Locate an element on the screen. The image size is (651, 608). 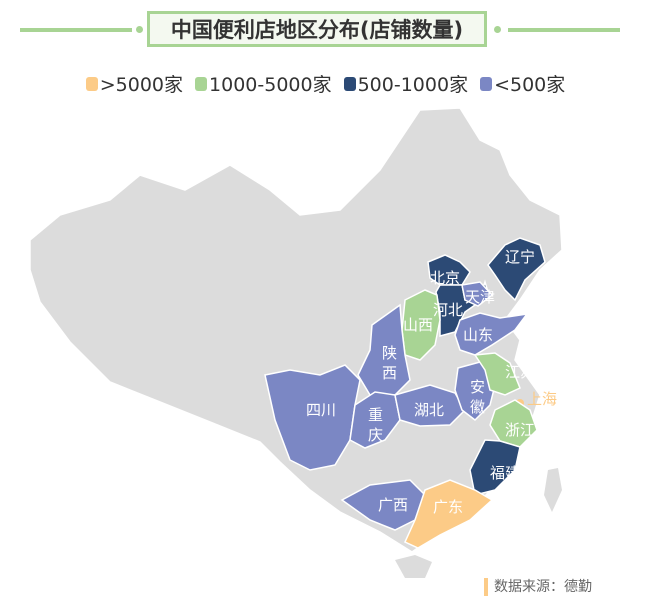
hainan-island is located at coordinates (413, 566).